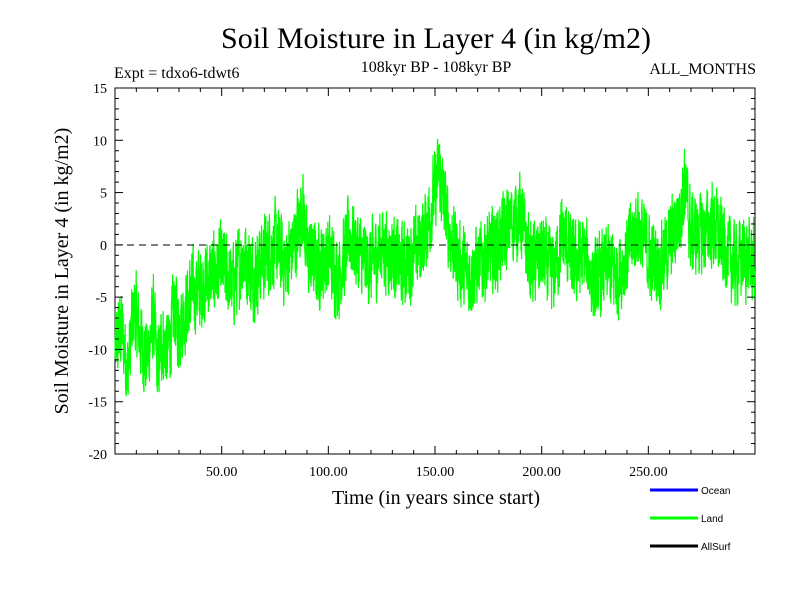 This screenshot has height=600, width=800. I want to click on months-label: ALL_MONTHS, so click(702, 69).